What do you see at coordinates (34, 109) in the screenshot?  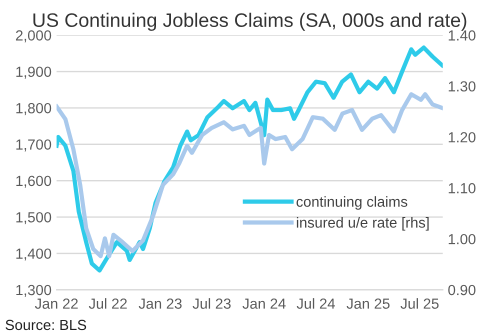 I see `y-tick-label: 1,800` at bounding box center [34, 109].